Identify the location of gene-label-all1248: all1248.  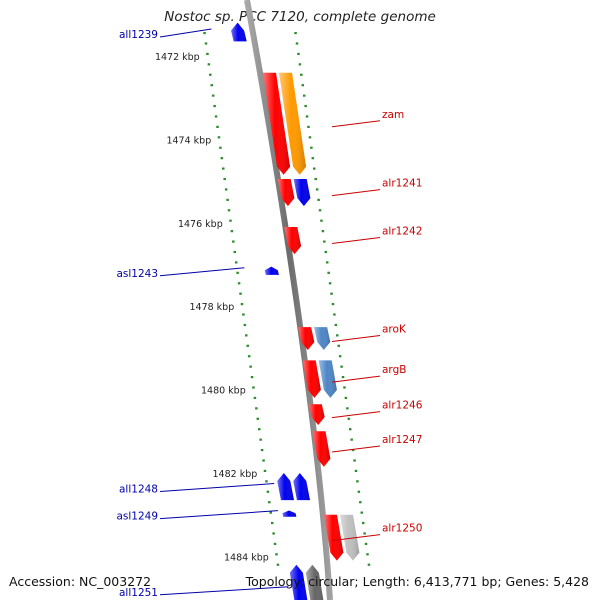
(138, 490).